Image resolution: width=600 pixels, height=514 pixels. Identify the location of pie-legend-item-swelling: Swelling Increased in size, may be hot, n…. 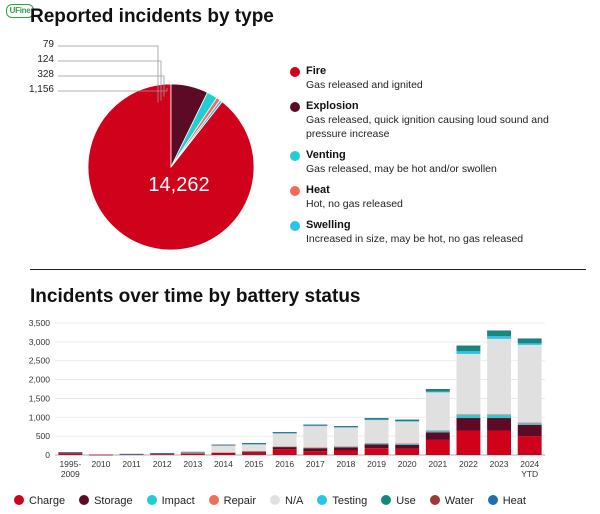
(440, 232).